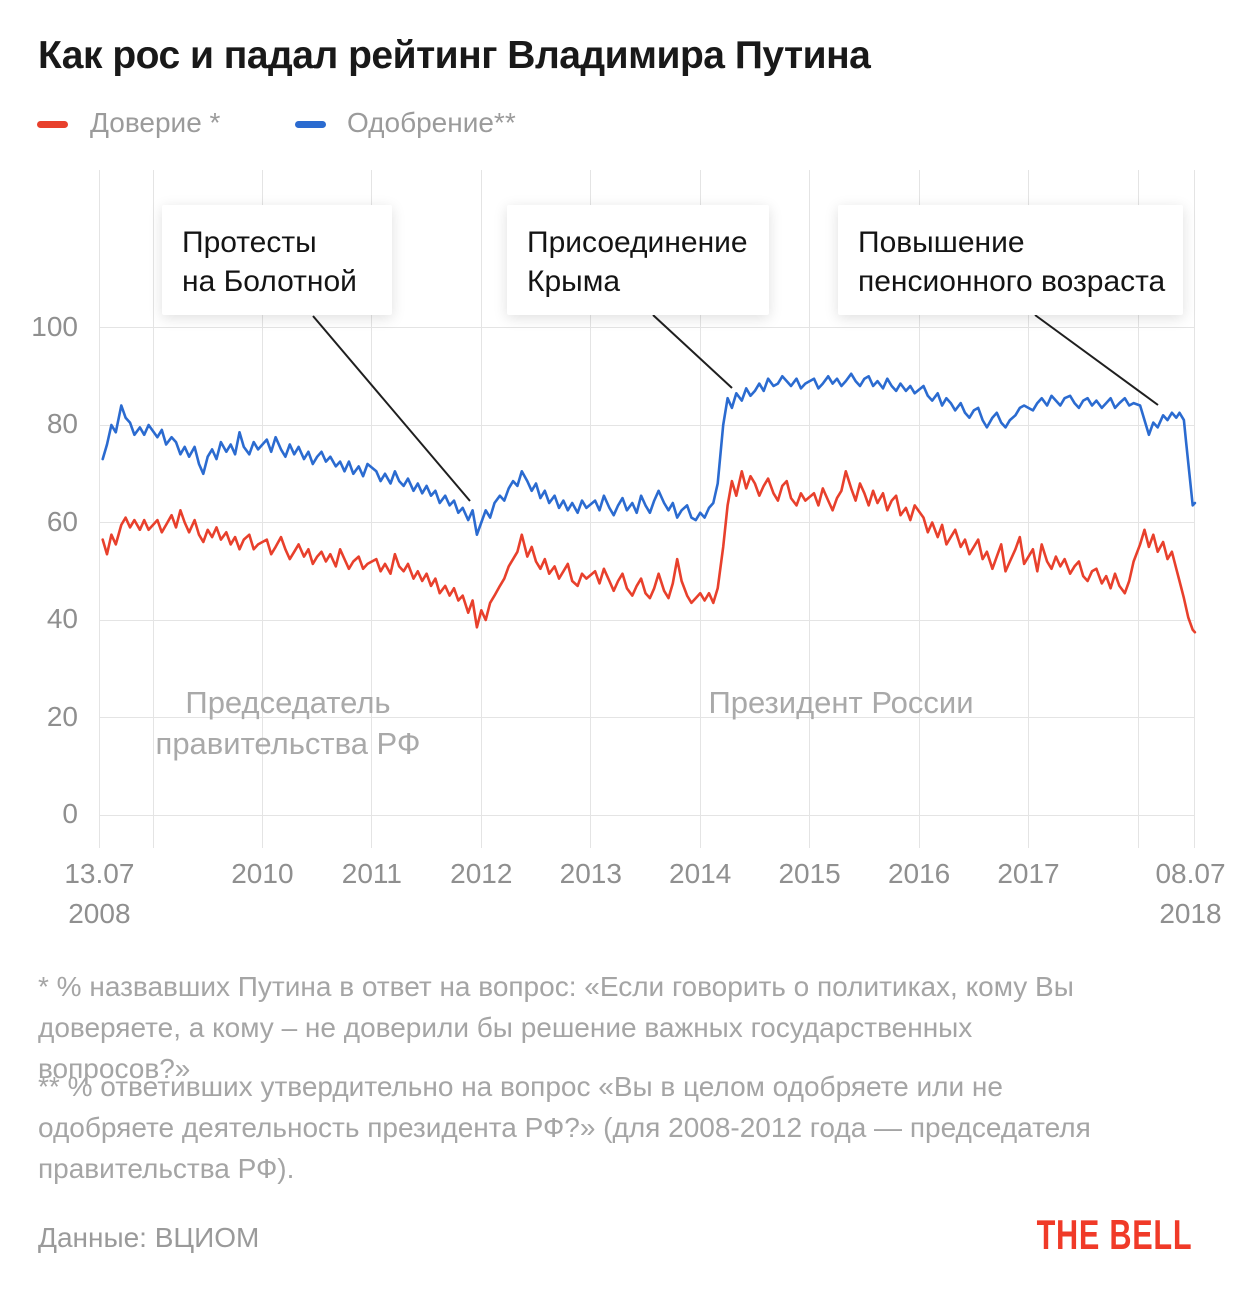 This screenshot has width=1240, height=1290. What do you see at coordinates (700, 873) in the screenshot?
I see `x-axis-label: 2014` at bounding box center [700, 873].